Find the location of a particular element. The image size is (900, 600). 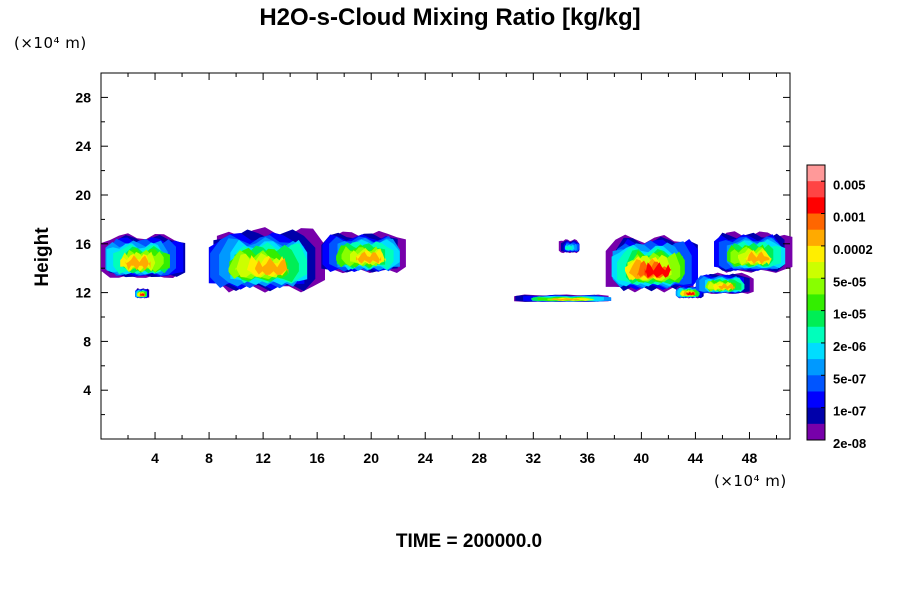

y-tick-label: 8 is located at coordinates (87, 341).